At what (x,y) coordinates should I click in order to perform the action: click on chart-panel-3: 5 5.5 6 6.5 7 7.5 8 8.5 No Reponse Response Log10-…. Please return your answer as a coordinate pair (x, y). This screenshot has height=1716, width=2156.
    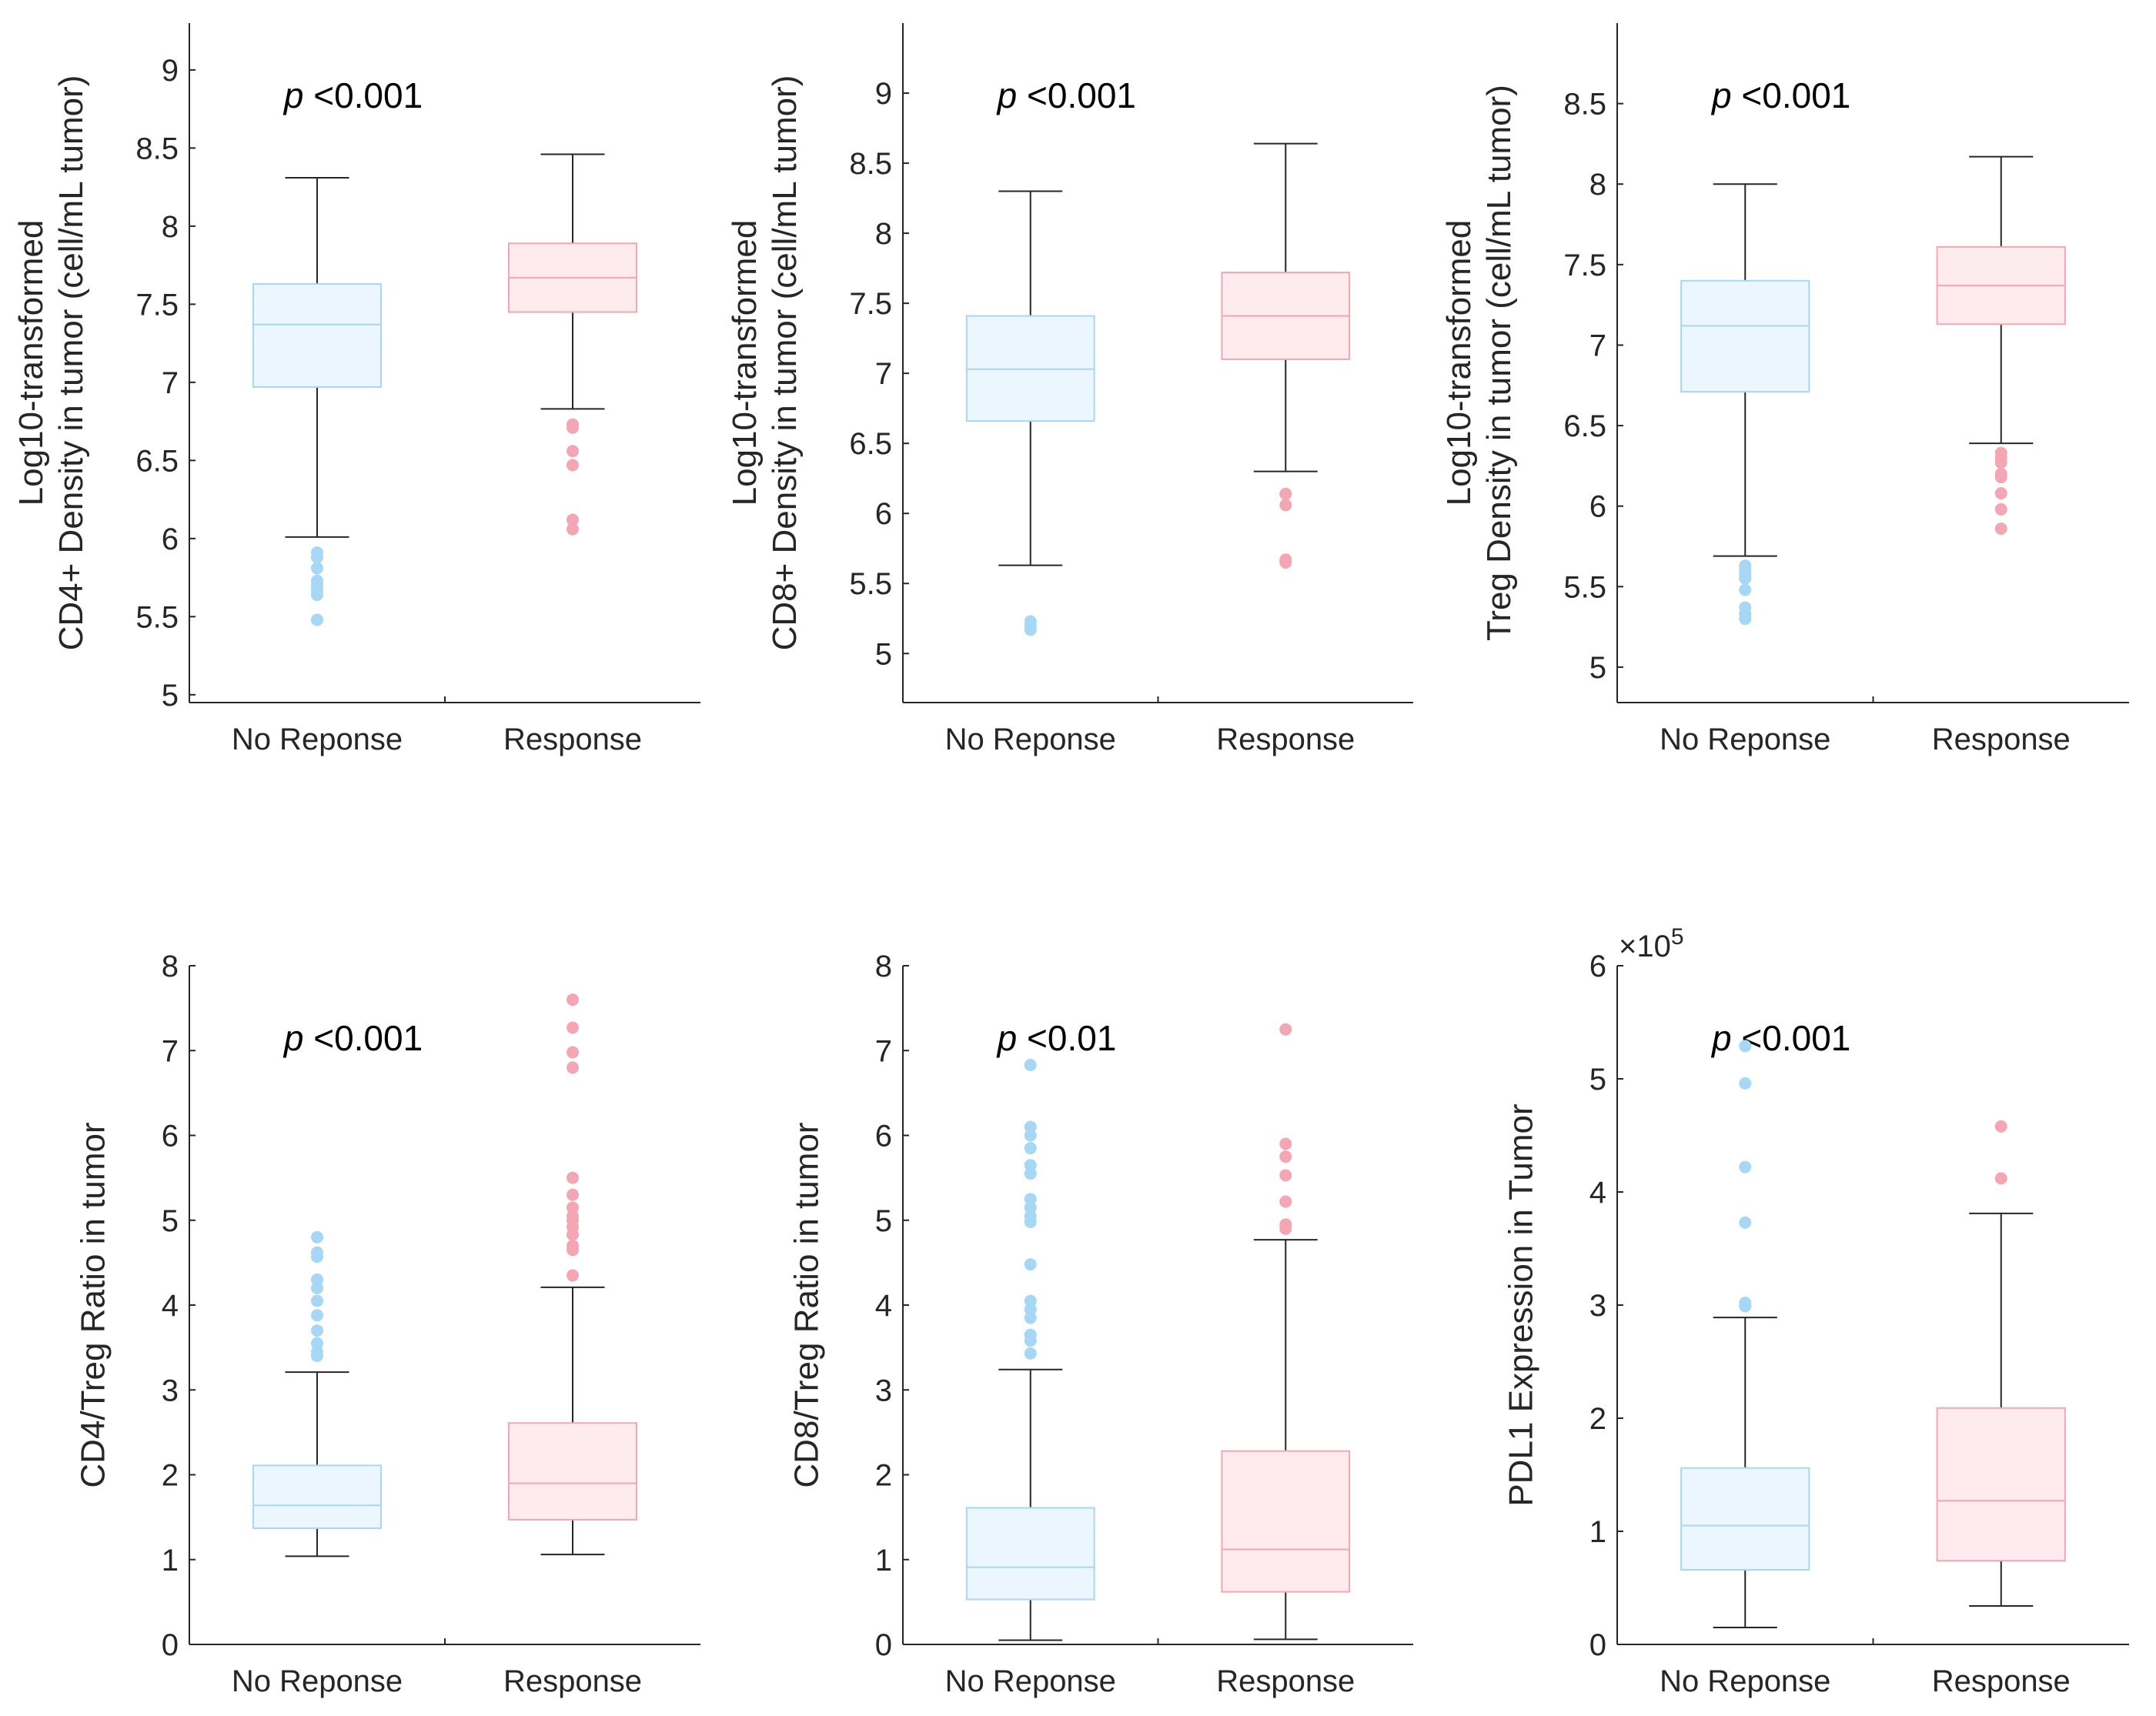
    Looking at the image, I should click on (1784, 389).